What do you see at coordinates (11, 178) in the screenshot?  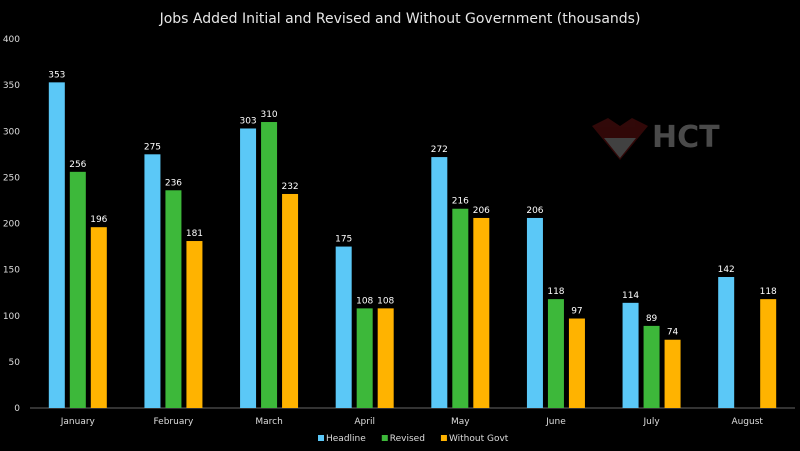 I see `y-tick-label: 250` at bounding box center [11, 178].